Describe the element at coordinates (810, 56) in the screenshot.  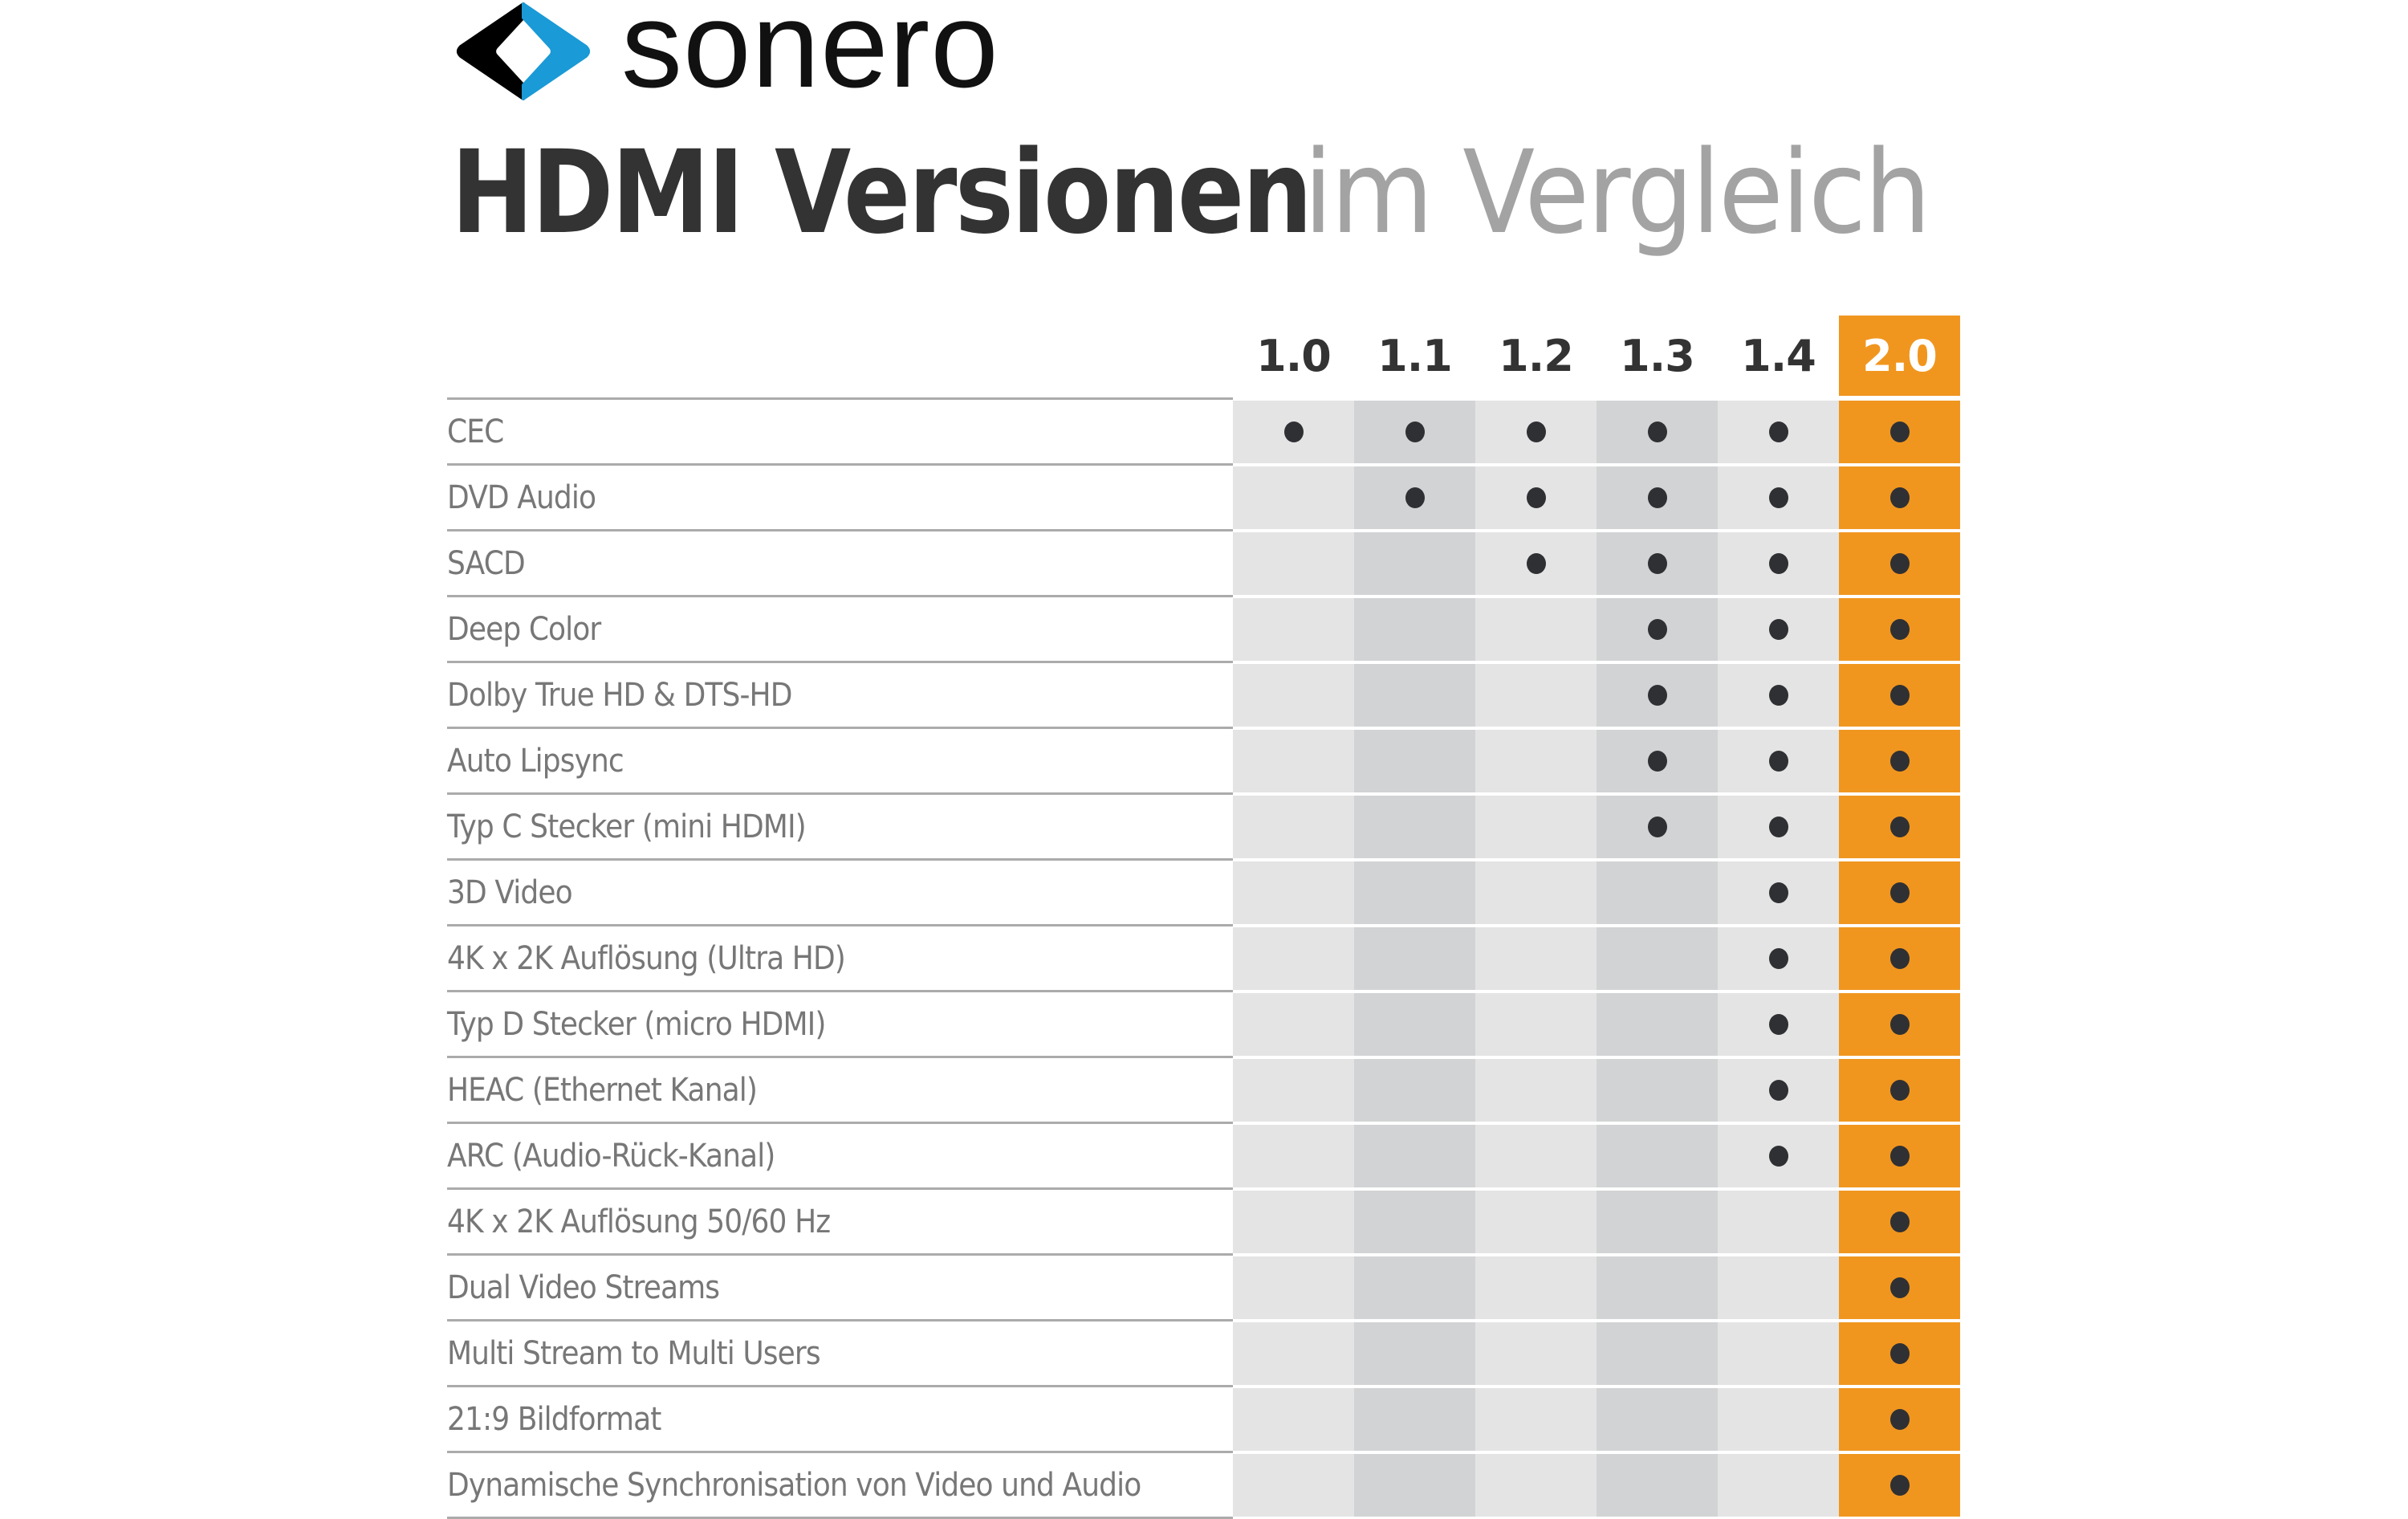
I see `brand-name: sonero` at that location.